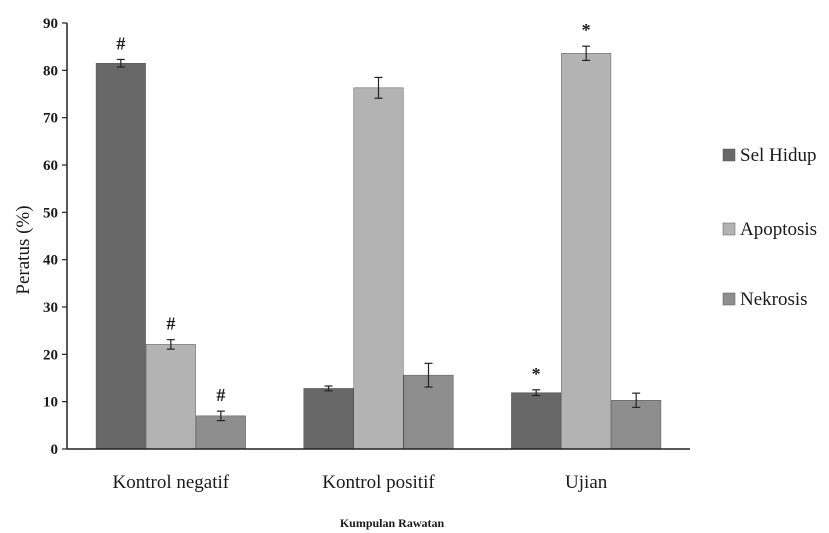 The width and height of the screenshot is (829, 533). Describe the element at coordinates (55, 237) in the screenshot. I see `y-axis-ticks: 0 10 20 30 40 50 60 70 80 90` at that location.